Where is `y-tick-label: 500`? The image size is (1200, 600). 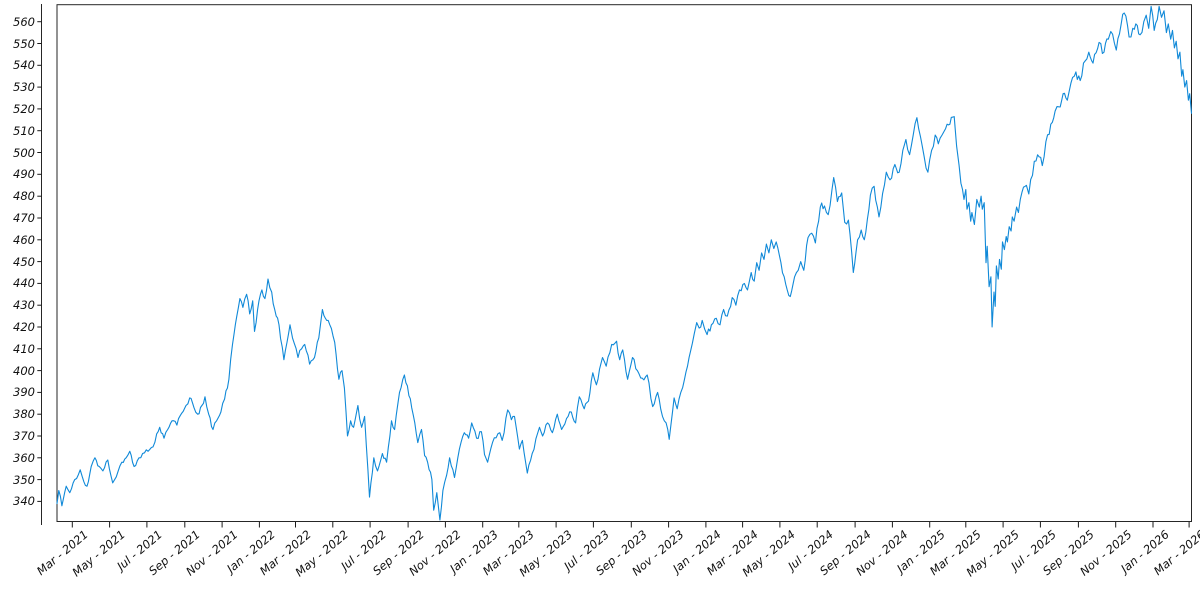 y-tick-label: 500 is located at coordinates (24, 152).